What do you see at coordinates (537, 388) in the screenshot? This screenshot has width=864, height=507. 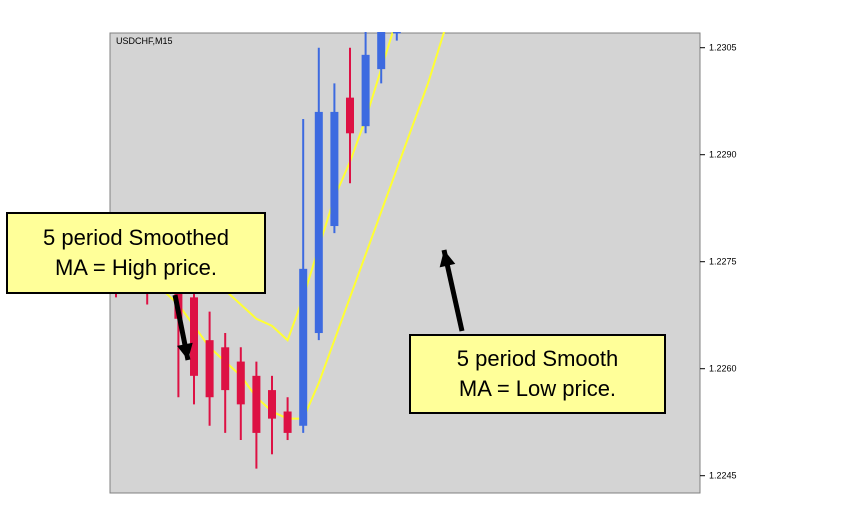 I see `callout-low-line-2: MA = Low price.` at bounding box center [537, 388].